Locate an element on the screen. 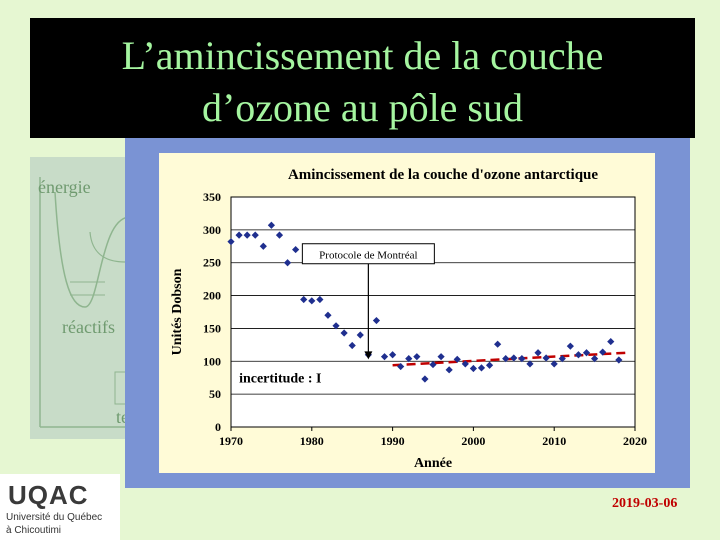 The width and height of the screenshot is (720, 540). x-tick-label-2010: 2010 is located at coordinates (554, 441).